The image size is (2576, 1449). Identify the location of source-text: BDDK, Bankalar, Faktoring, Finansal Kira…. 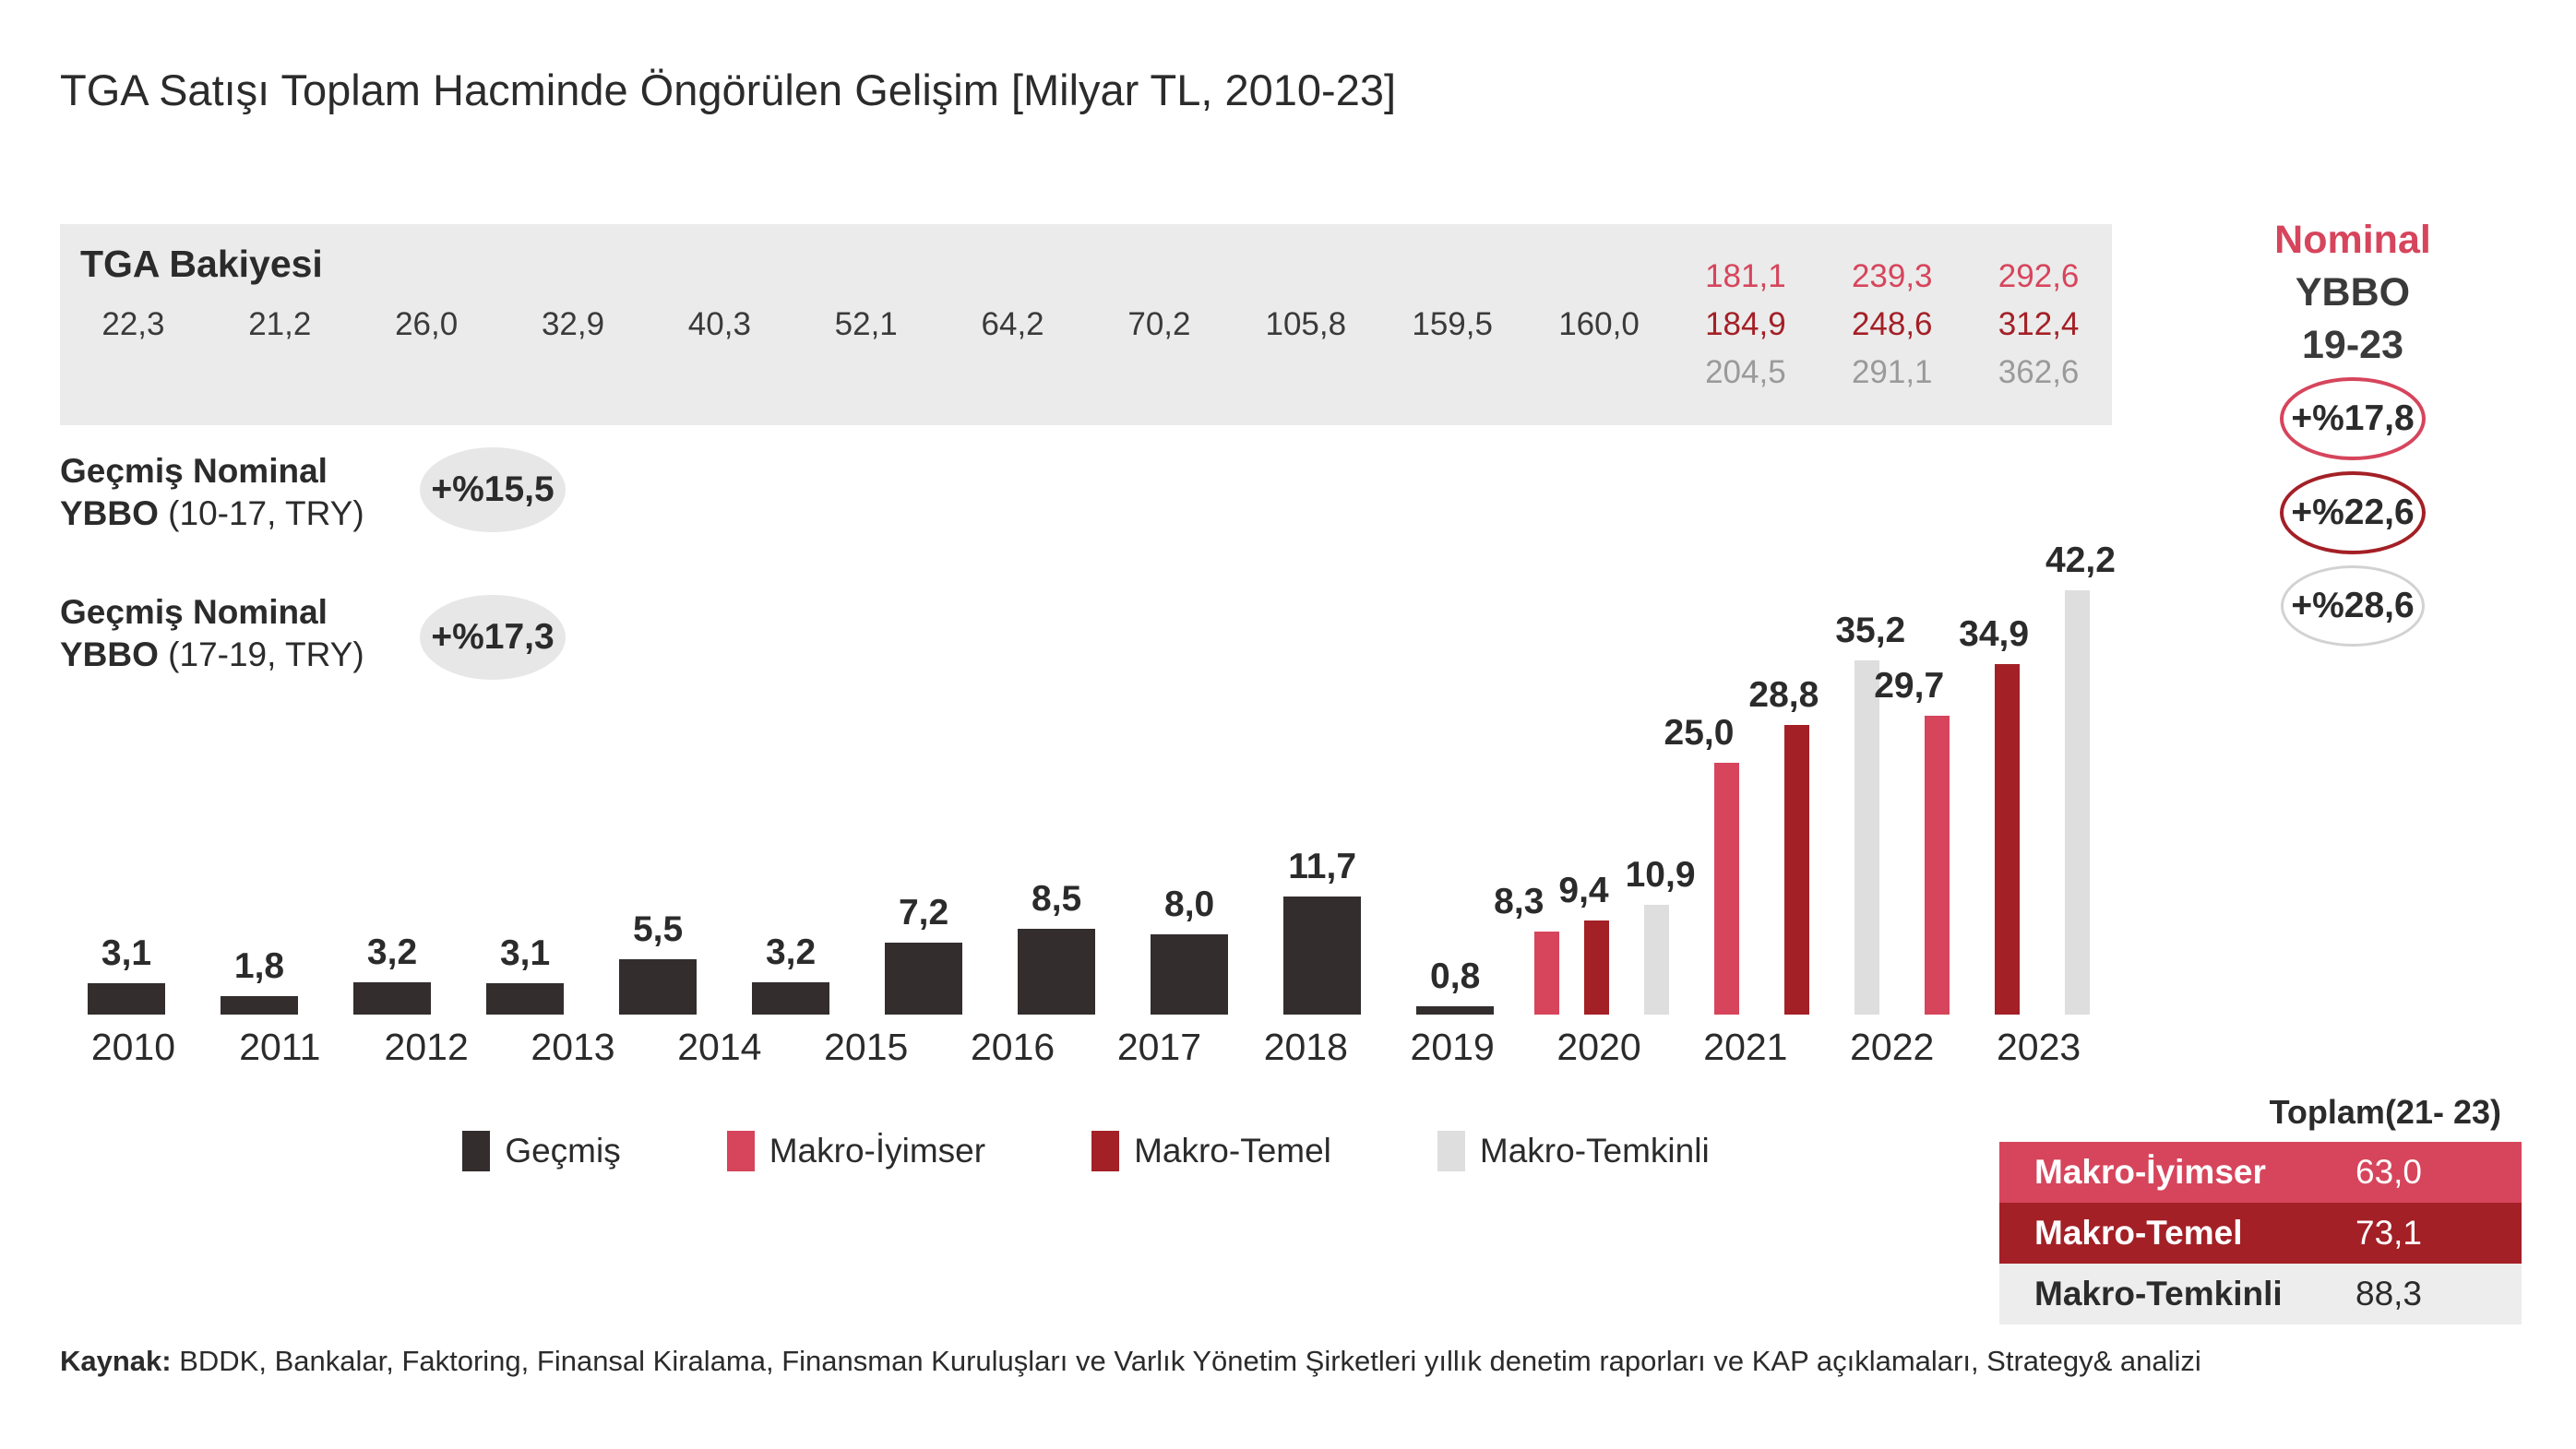
(1186, 1361).